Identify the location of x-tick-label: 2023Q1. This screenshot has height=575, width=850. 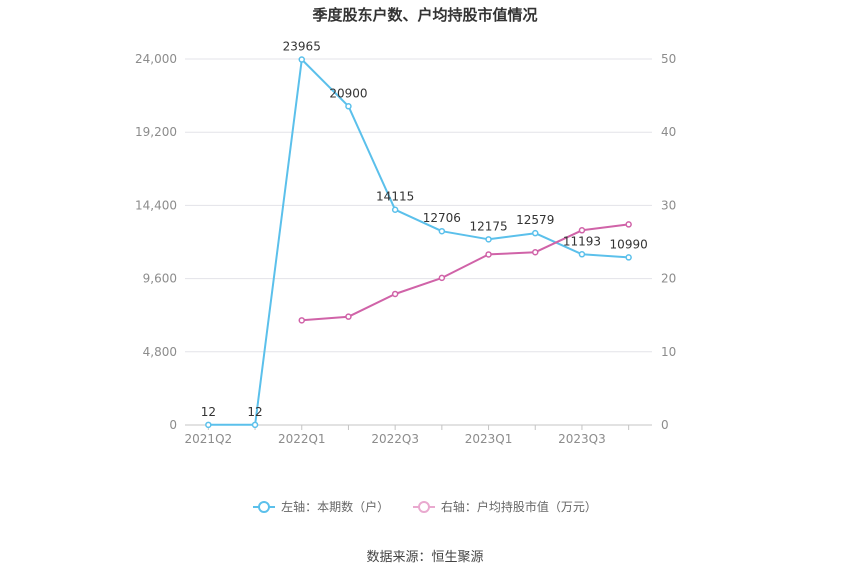
(489, 439).